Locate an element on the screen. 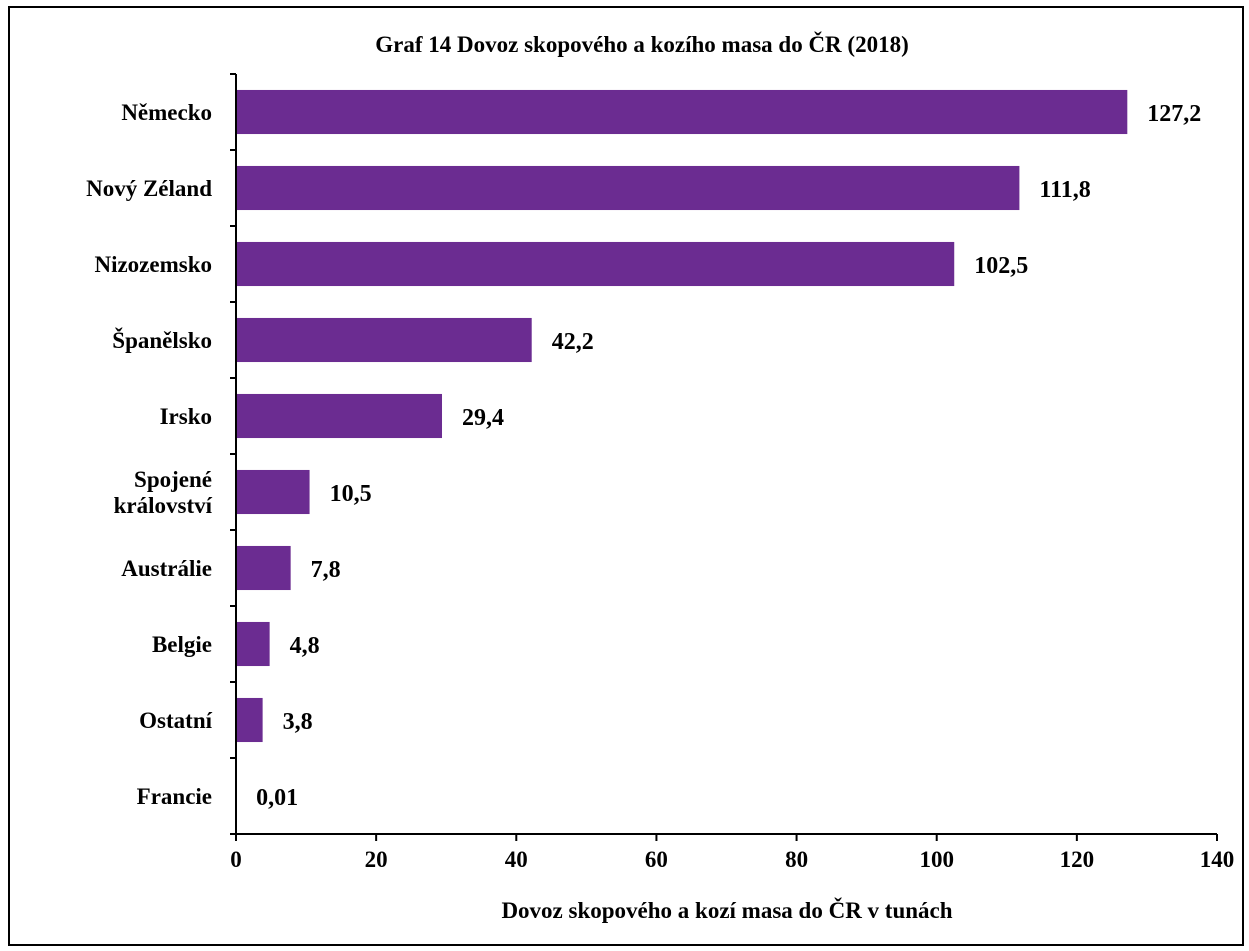 The image size is (1249, 951). data-label-9: 0,01 is located at coordinates (277, 798).